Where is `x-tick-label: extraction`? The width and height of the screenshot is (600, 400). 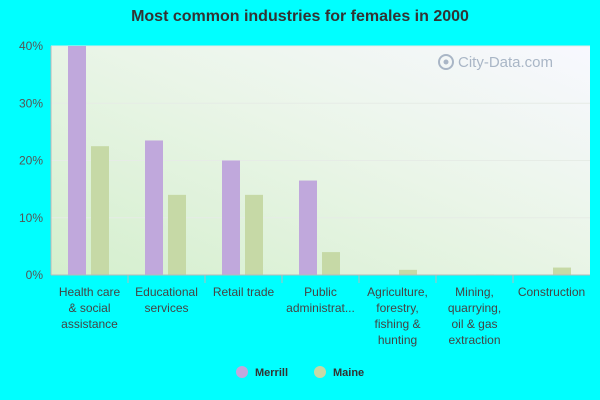 x-tick-label: extraction is located at coordinates (474, 340).